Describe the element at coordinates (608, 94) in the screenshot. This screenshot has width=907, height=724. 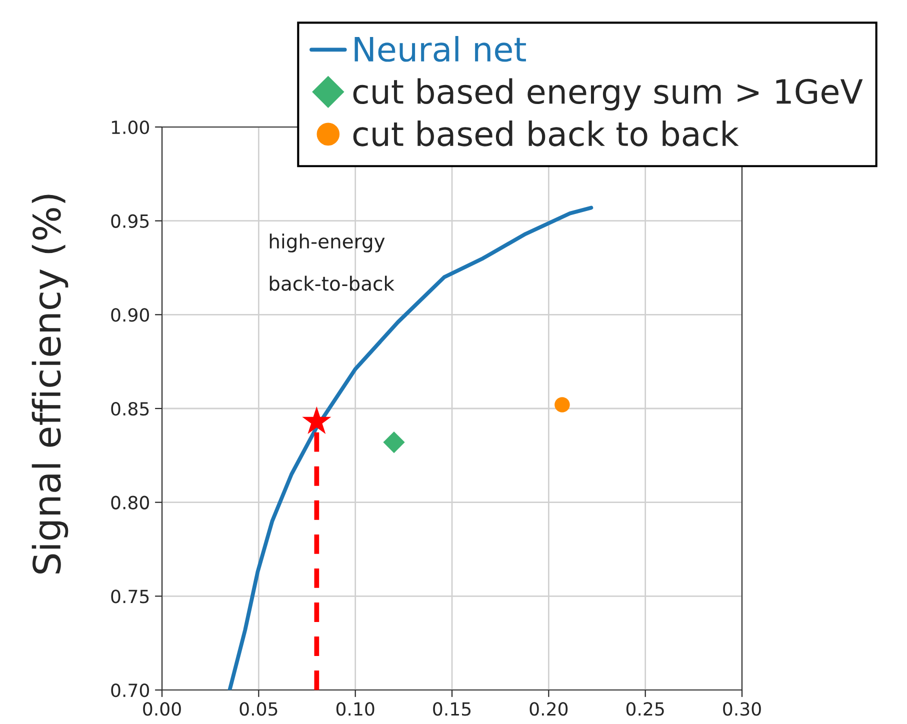
I see `legend-label: cut based energy sum > 1GeV` at that location.